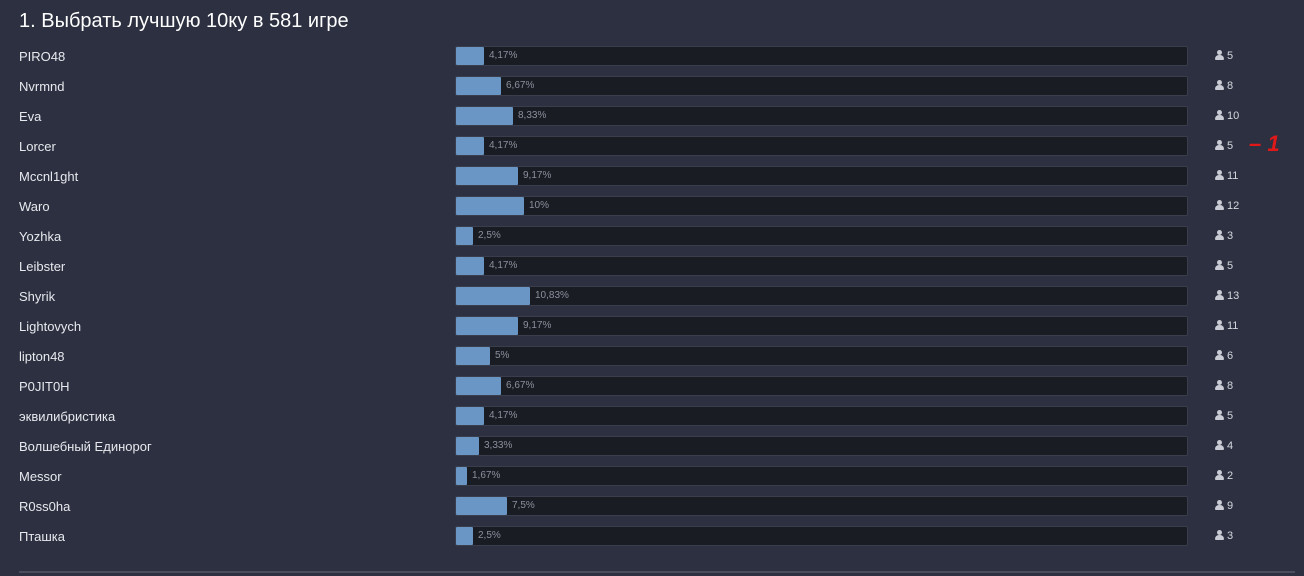 The image size is (1304, 576). What do you see at coordinates (1264, 143) in the screenshot?
I see `red-annotation: – 1` at bounding box center [1264, 143].